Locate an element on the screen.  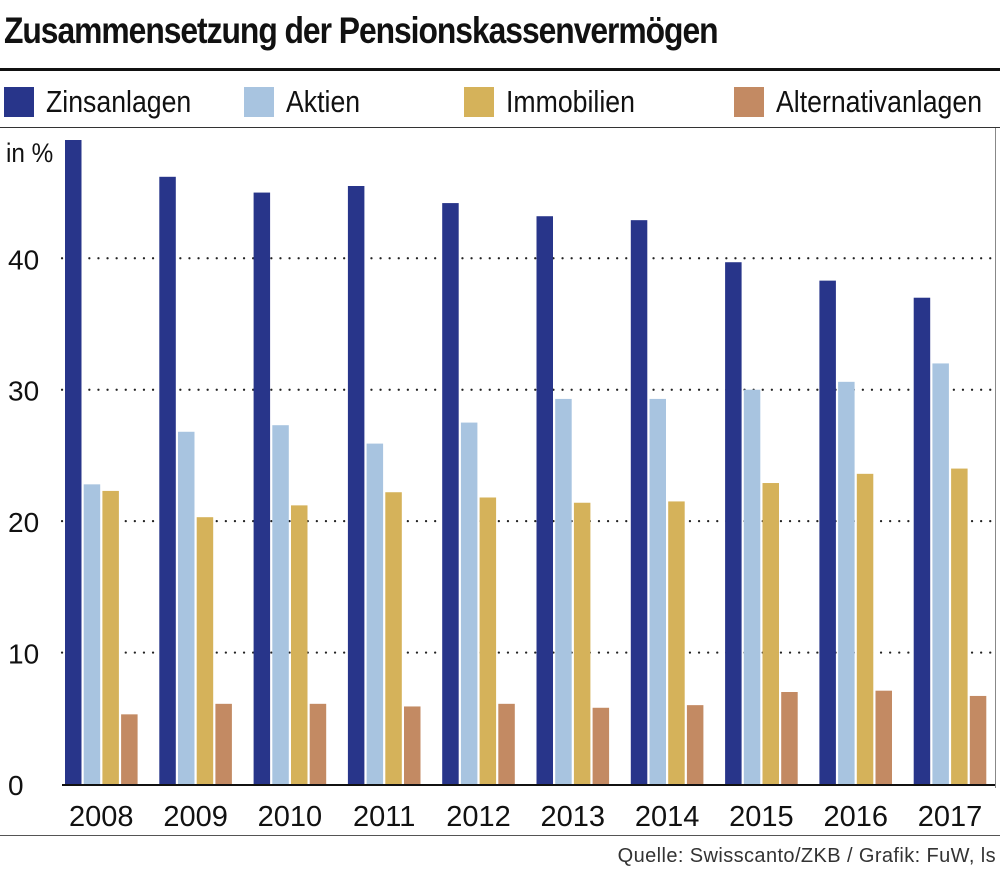
bar-alternativanlagen-2013 is located at coordinates (601, 745).